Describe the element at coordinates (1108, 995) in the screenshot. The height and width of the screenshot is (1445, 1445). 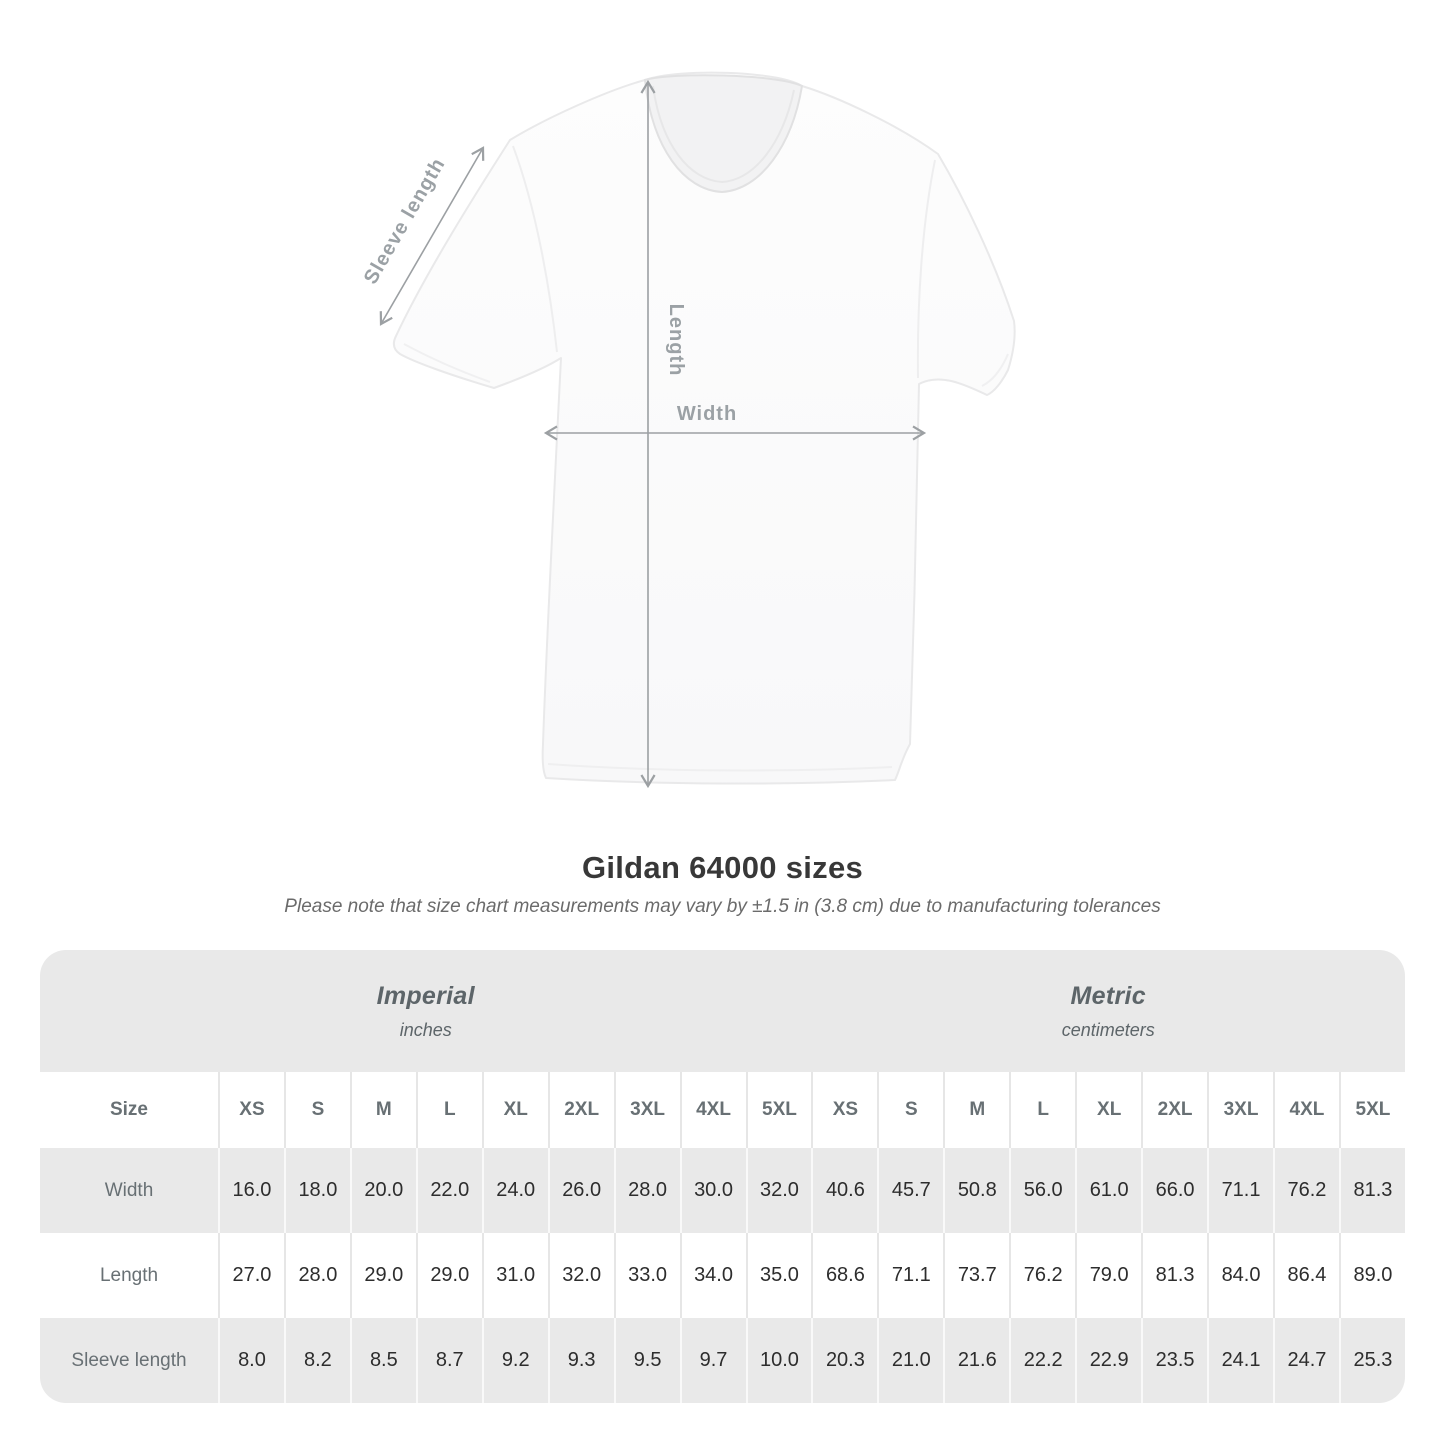
I see `metric-title: Metric` at that location.